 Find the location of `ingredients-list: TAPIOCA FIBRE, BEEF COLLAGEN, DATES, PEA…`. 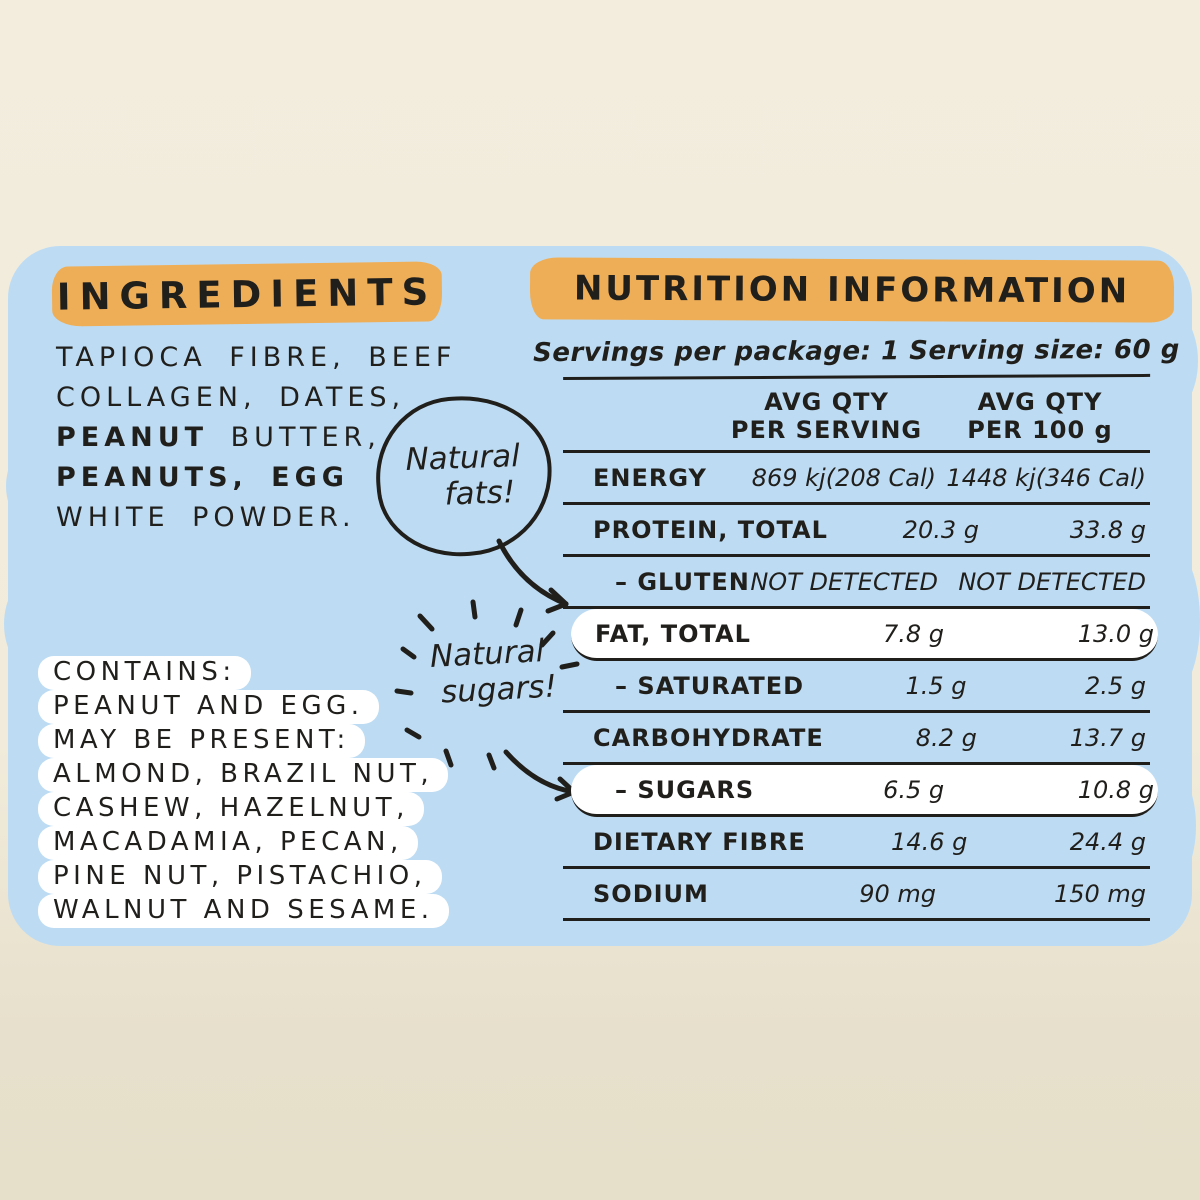

ingredients-list: TAPIOCA FIBRE, BEEF COLLAGEN, DATES, PEA… is located at coordinates (281, 438).